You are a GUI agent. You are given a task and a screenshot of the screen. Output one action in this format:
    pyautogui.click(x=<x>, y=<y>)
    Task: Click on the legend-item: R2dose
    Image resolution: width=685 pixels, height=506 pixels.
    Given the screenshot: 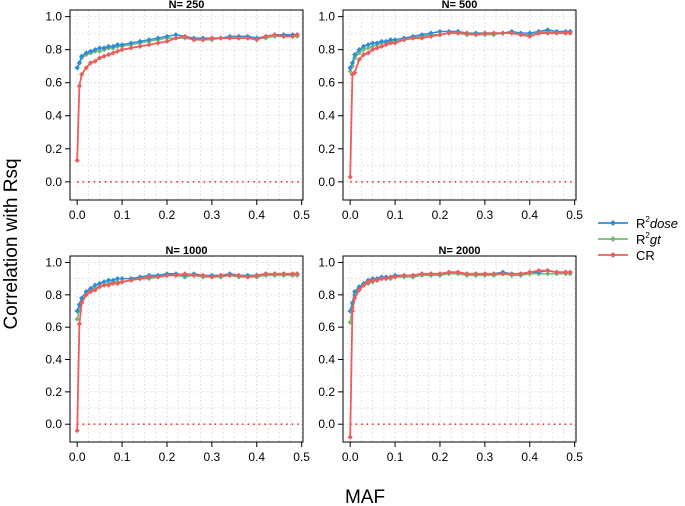 What is the action you would take?
    pyautogui.click(x=638, y=223)
    